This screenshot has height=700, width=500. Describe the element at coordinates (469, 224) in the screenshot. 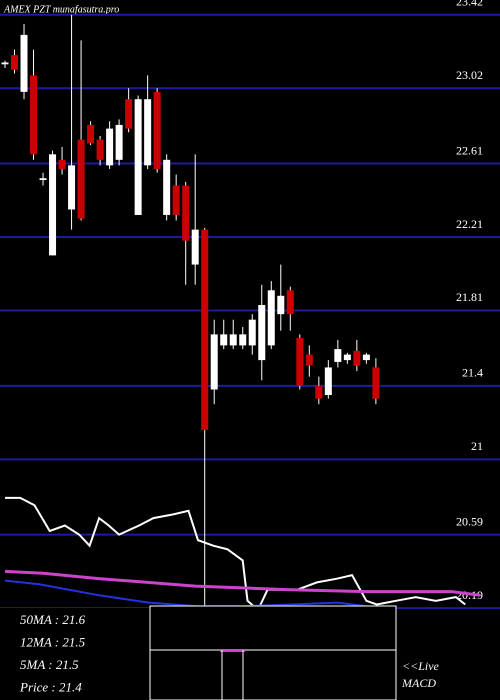

I see `y-tick-label: 22.21` at that location.